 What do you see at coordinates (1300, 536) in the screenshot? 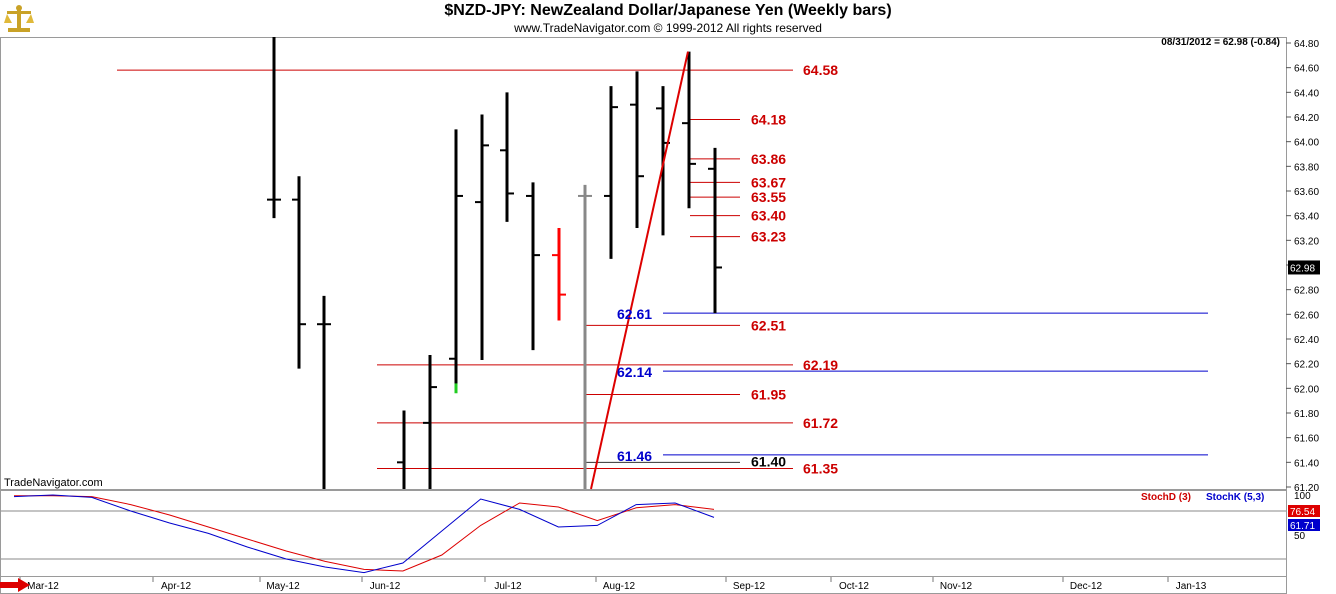
I see `stoch-tick-label: 50` at bounding box center [1300, 536].